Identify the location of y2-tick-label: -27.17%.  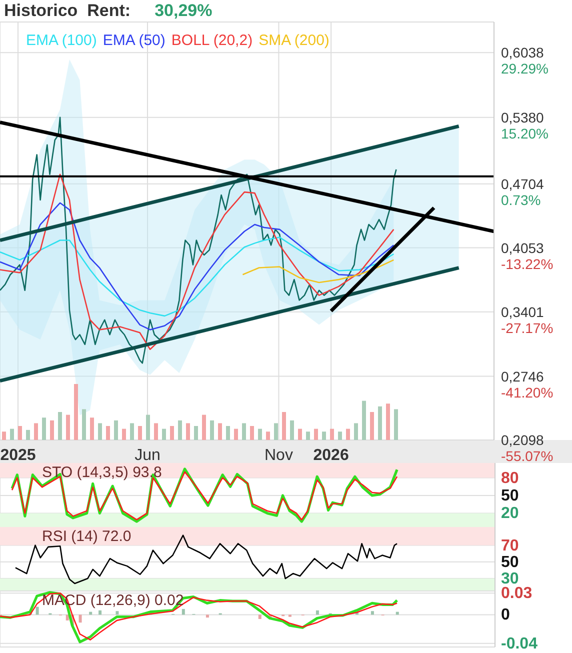
(527, 328).